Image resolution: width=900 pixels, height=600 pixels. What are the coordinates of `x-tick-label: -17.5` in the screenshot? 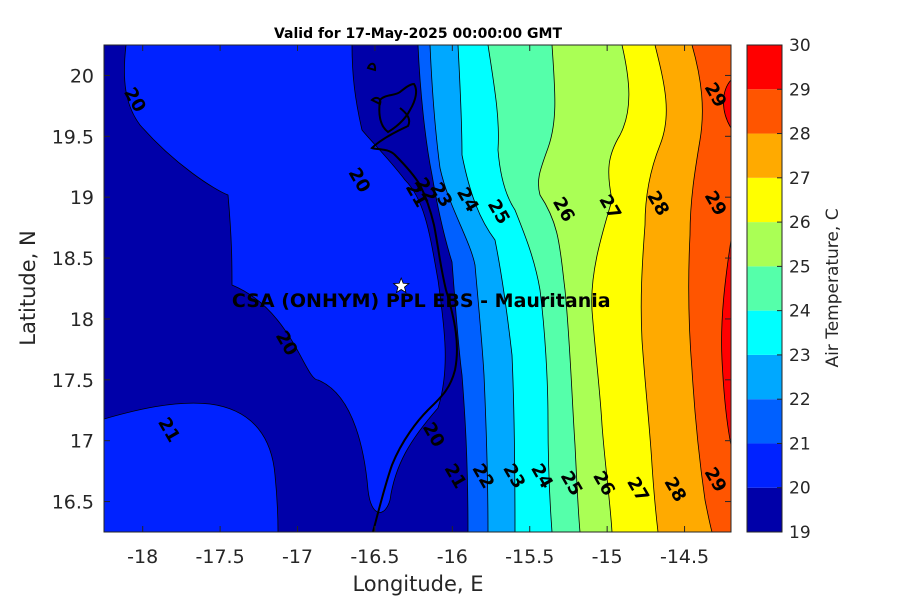 It's located at (220, 557).